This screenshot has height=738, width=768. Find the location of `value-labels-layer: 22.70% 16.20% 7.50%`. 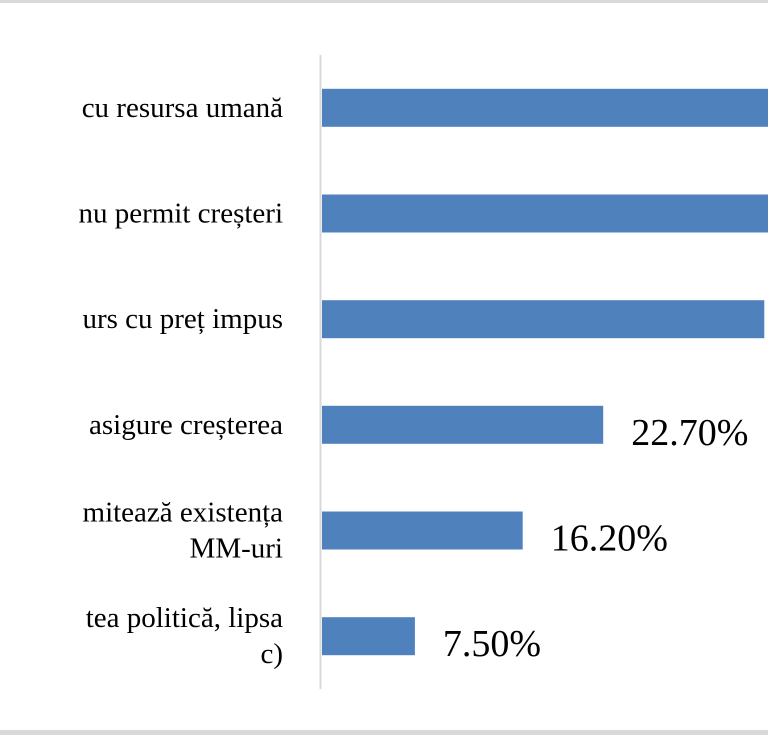

value-labels-layer: 22.70% 16.20% 7.50% is located at coordinates (595, 538).